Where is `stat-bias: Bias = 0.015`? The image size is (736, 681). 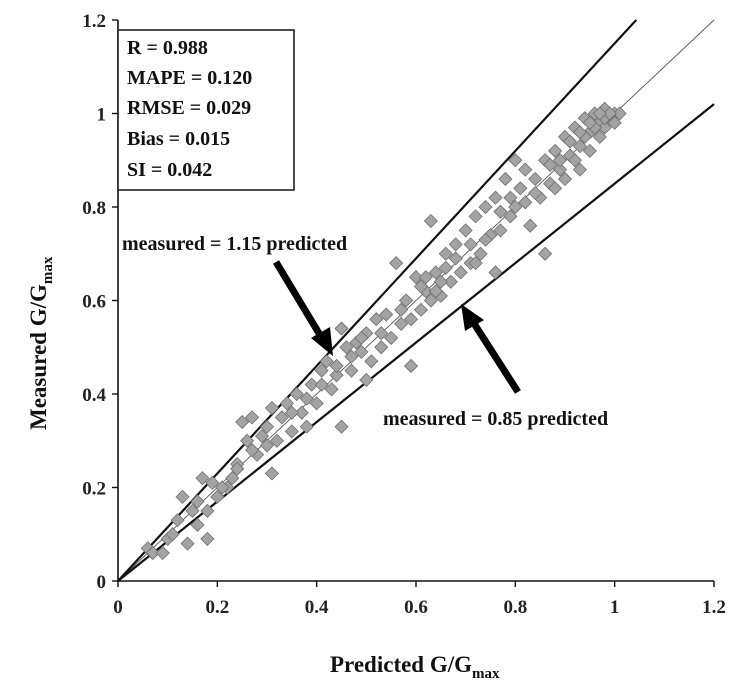
stat-bias: Bias = 0.015 is located at coordinates (178, 139).